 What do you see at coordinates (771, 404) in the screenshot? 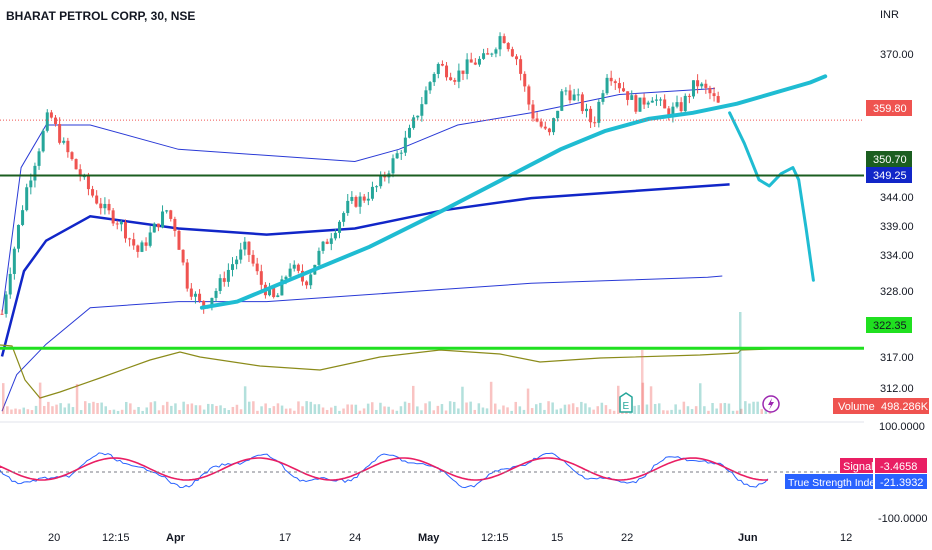
I see `flash-event-icon` at bounding box center [771, 404].